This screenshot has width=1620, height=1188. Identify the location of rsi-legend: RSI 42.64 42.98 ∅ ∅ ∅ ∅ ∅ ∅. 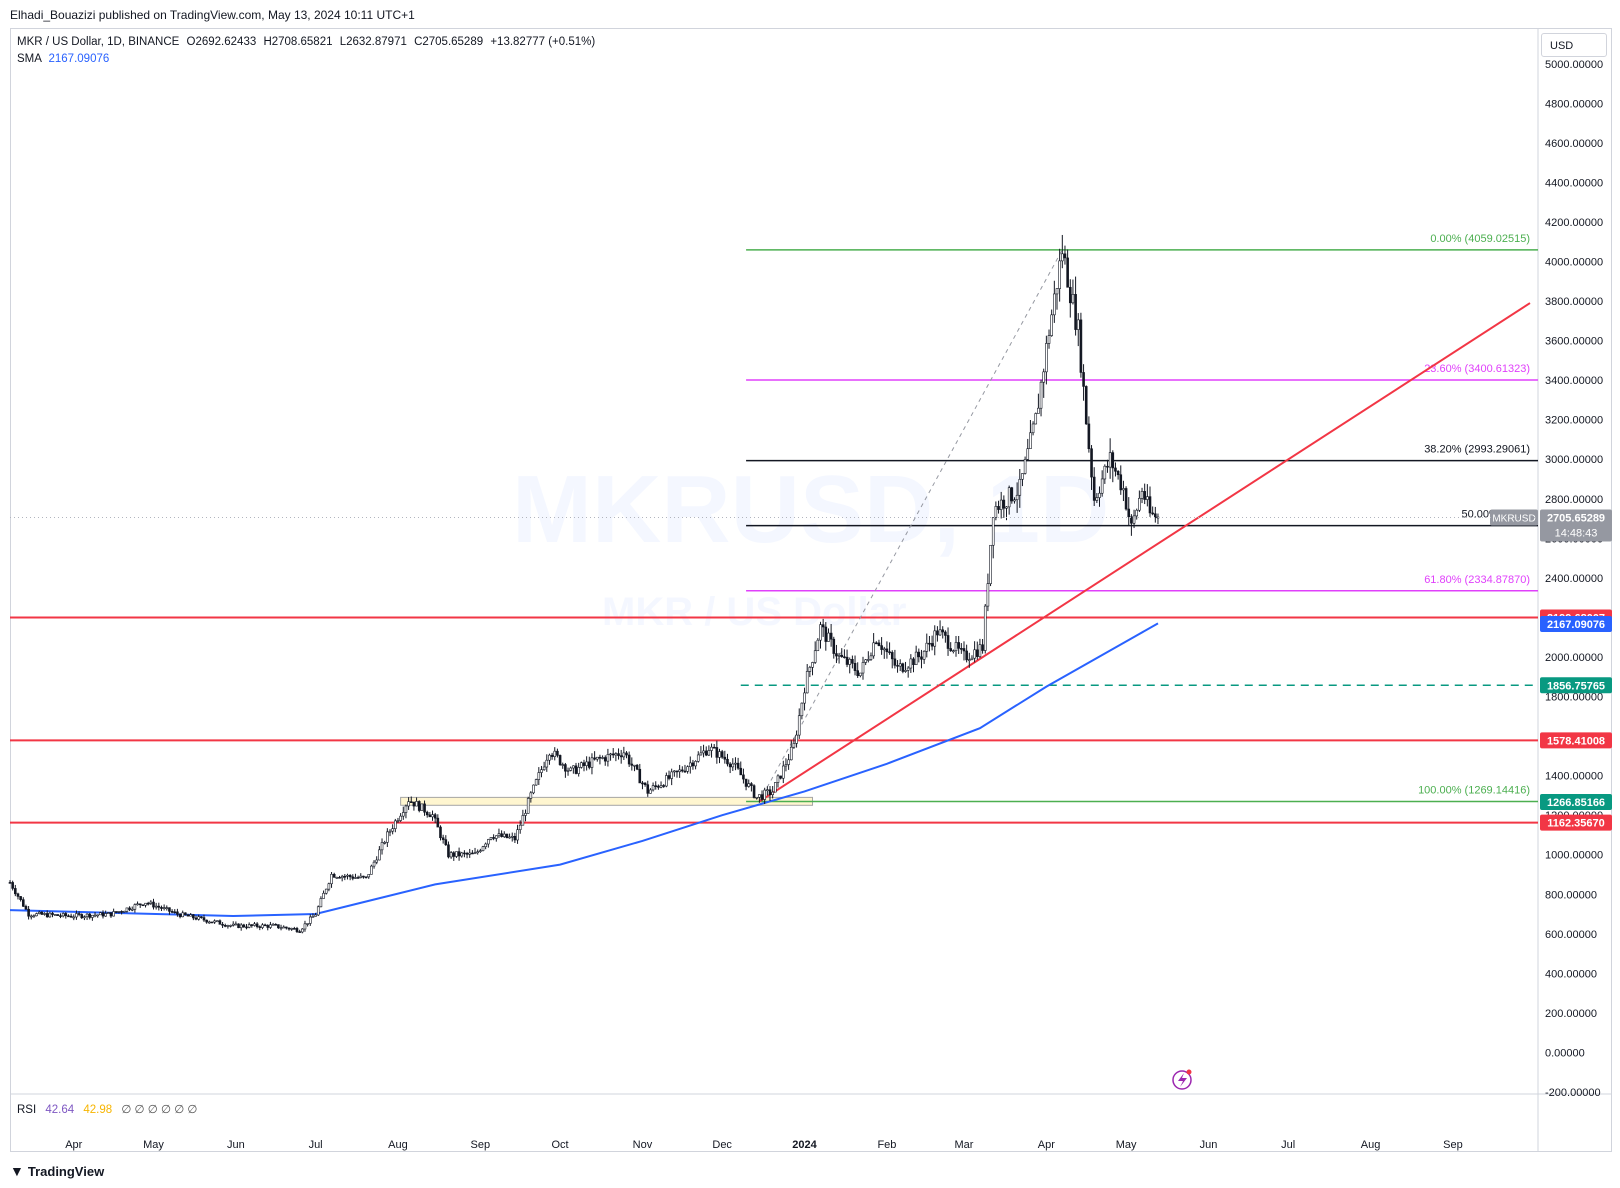
(107, 1109).